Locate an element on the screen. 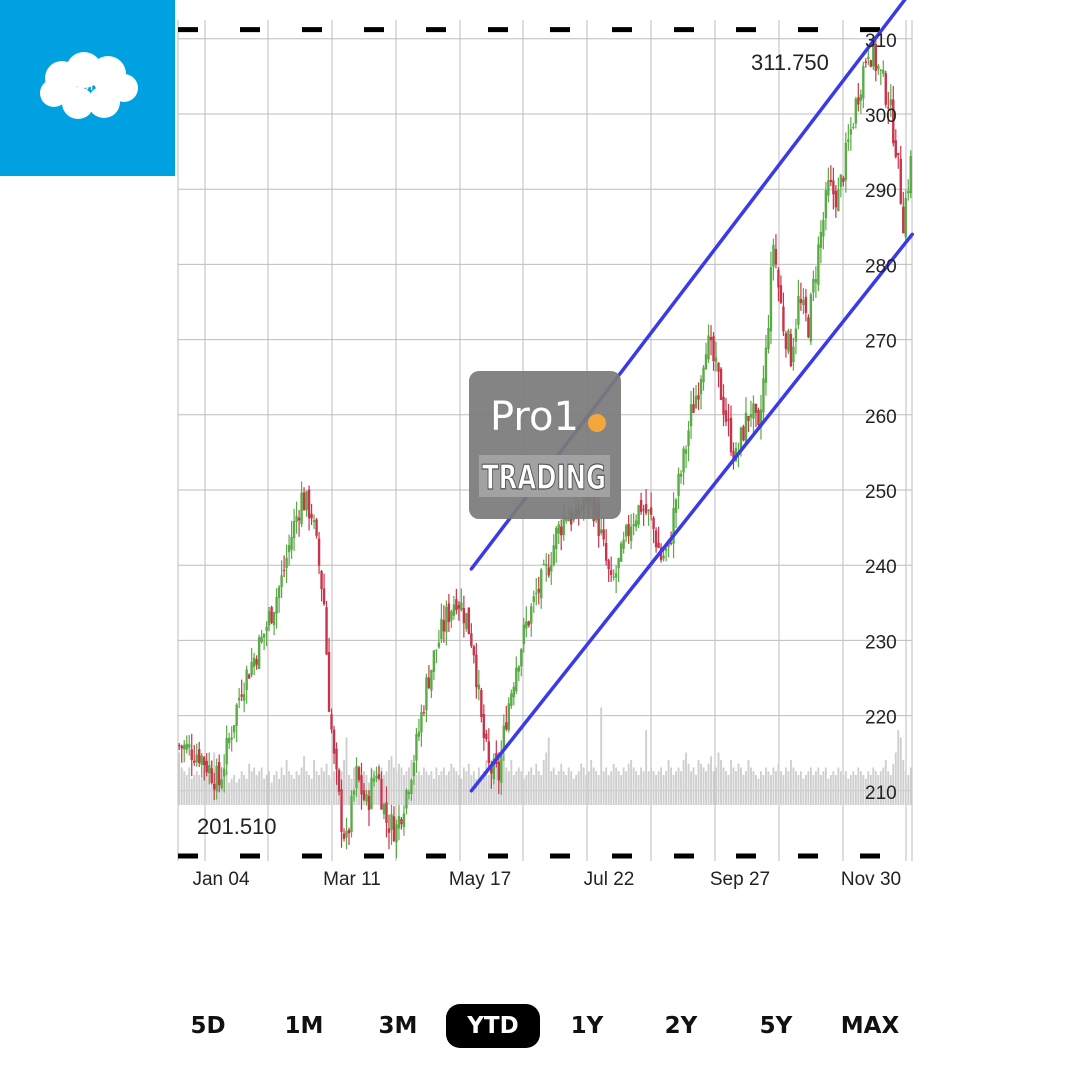 This screenshot has height=1080, width=1080. range-option-ytd: YTD is located at coordinates (493, 1026).